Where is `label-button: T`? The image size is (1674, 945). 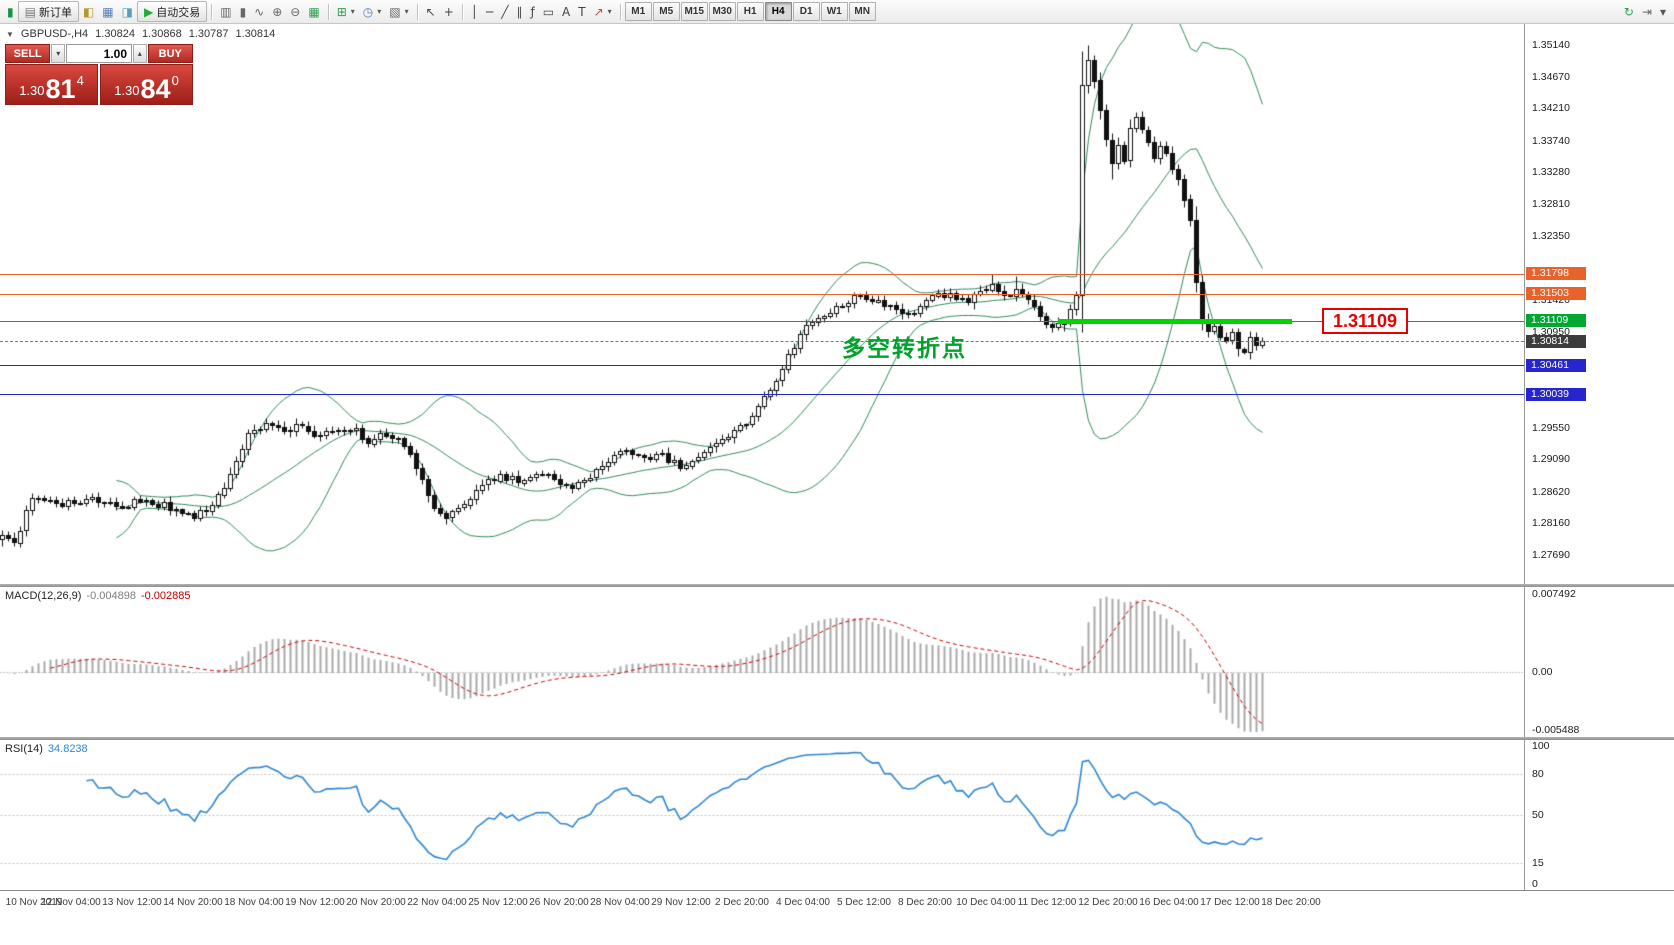 label-button: T is located at coordinates (581, 11).